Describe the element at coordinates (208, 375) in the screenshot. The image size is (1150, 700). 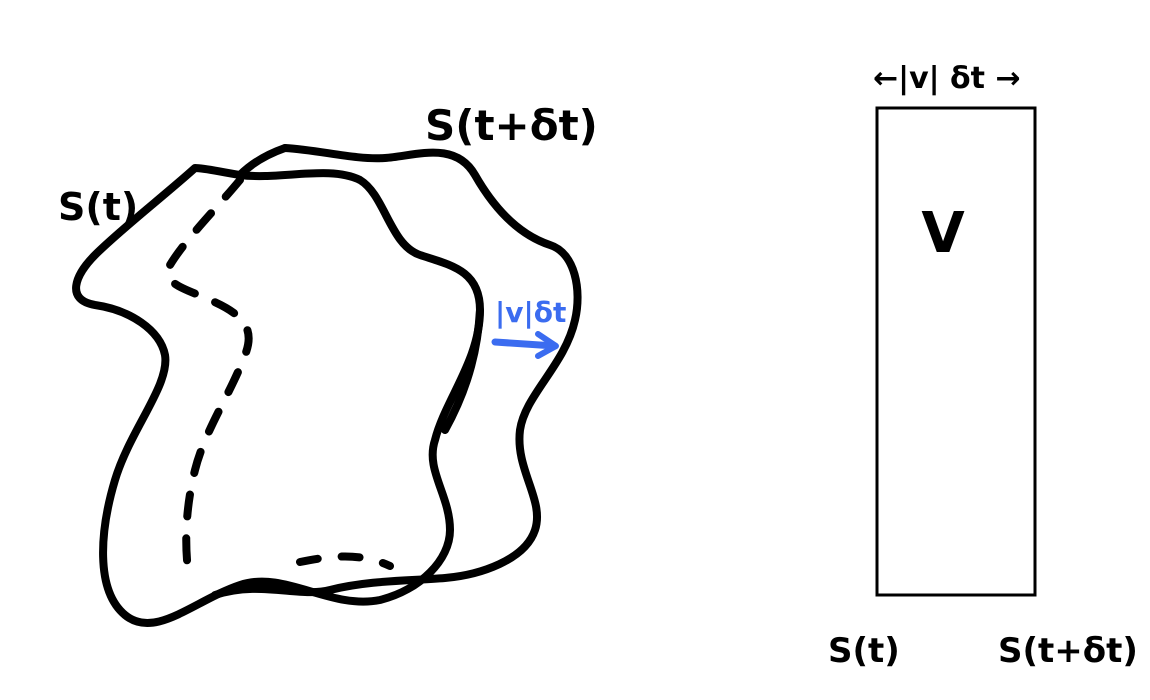
I see `surface-s-t-back-edge` at that location.